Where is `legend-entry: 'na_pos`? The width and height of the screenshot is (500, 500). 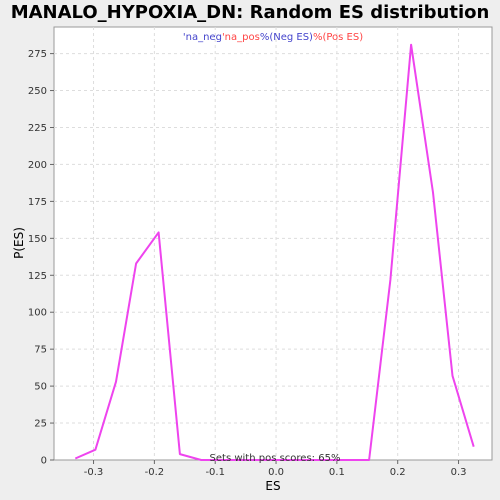
legend-entry: 'na_pos is located at coordinates (241, 37).